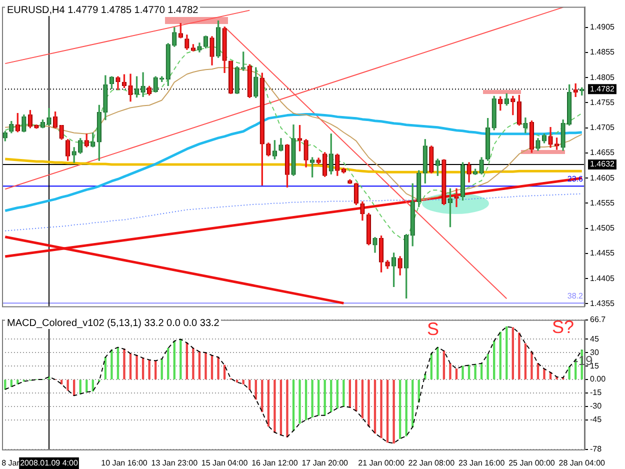 Image resolution: width=625 pixels, height=469 pixels. Describe the element at coordinates (603, 127) in the screenshot. I see `y-tick-label: 1.4705` at that location.